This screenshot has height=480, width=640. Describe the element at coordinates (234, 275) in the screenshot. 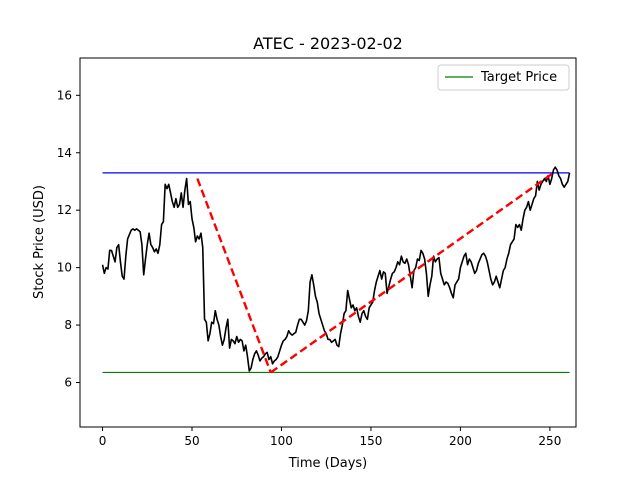

I see `trend-segment` at that location.